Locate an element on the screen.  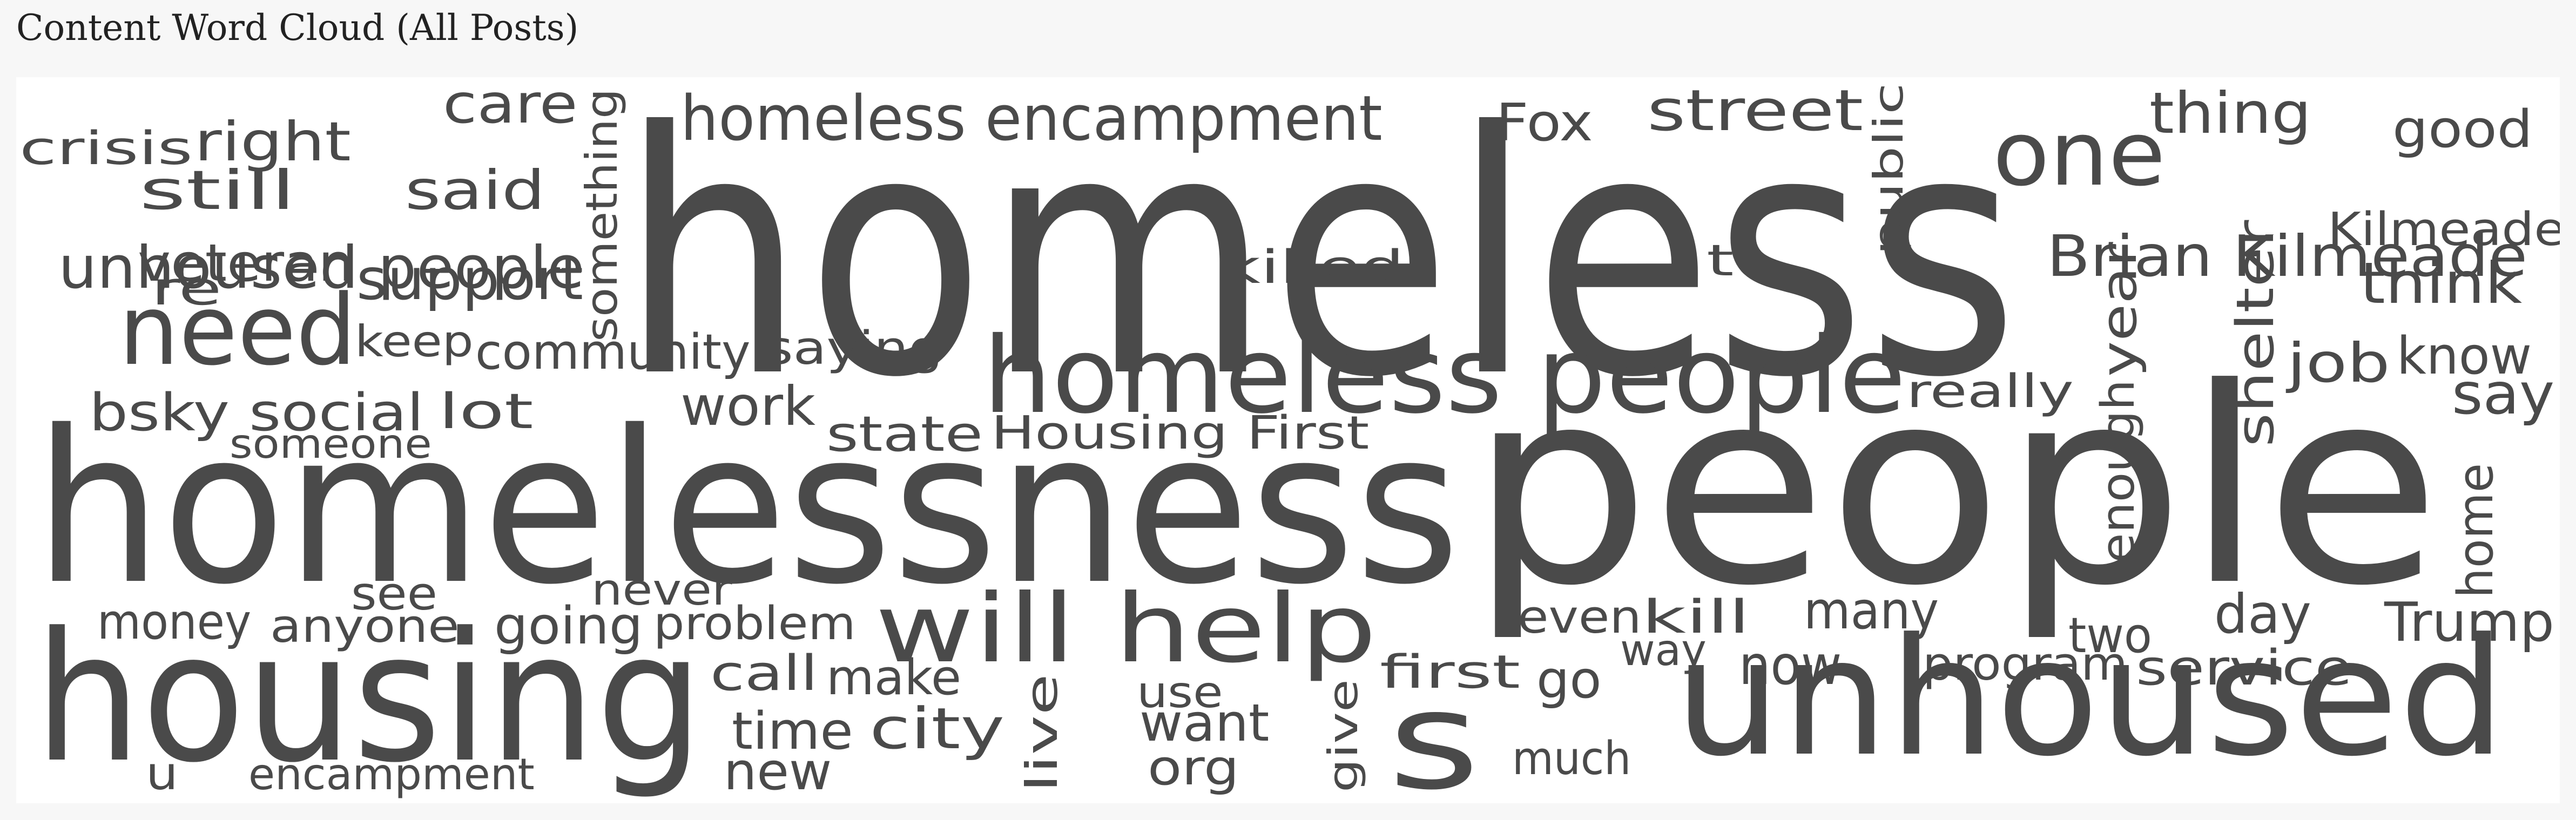
word-anyone: anyone is located at coordinates (365, 626).